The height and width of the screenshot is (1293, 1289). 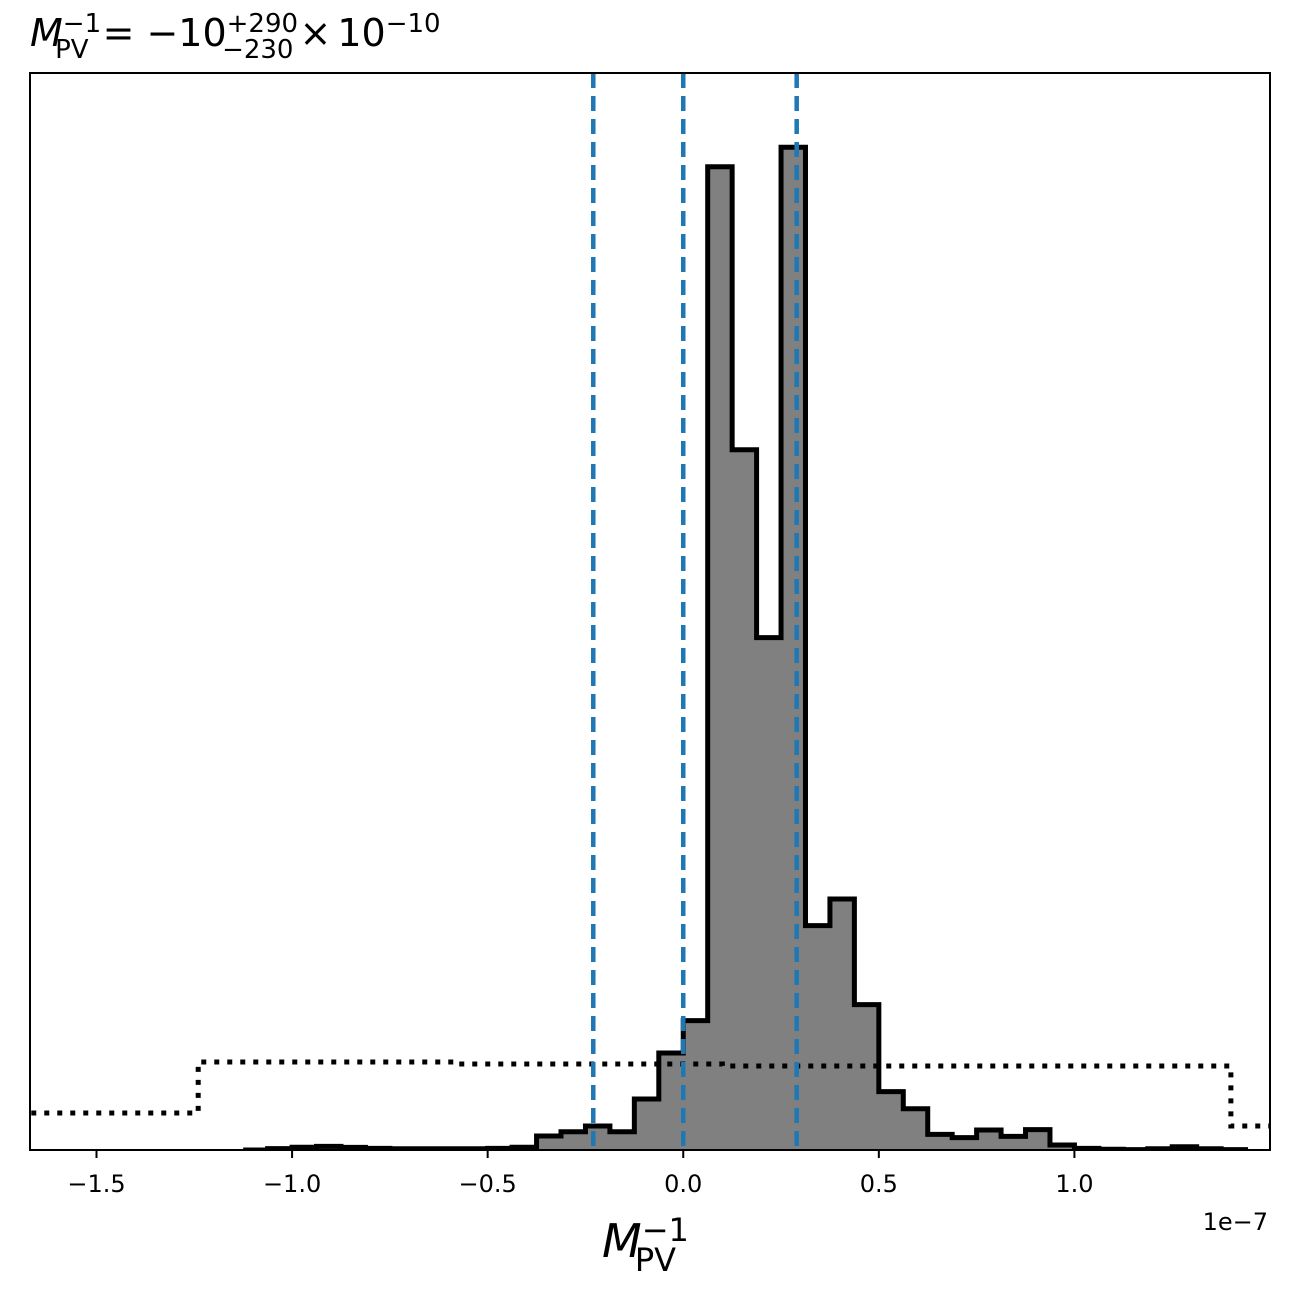 I want to click on title-err-minus: −230, so click(x=257, y=50).